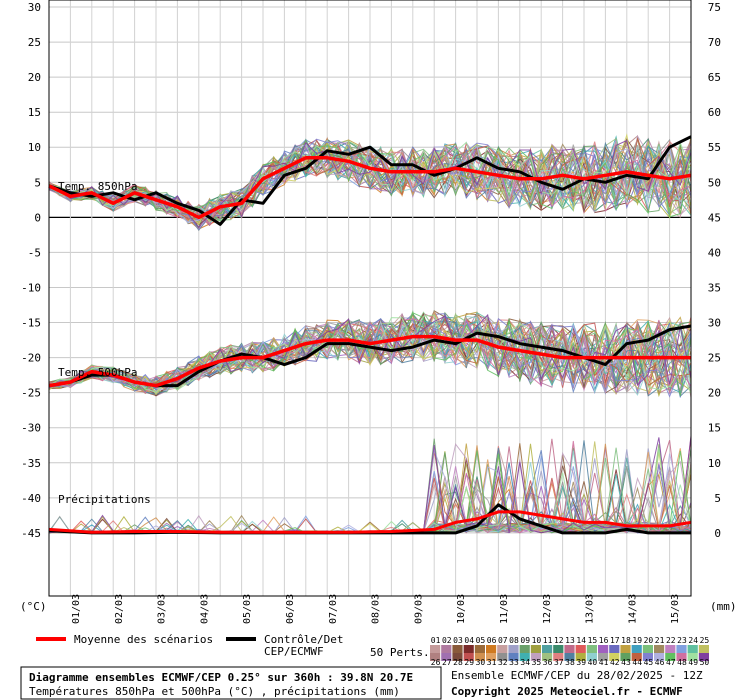  I want to click on right-tick-label: 25, so click(714, 358).